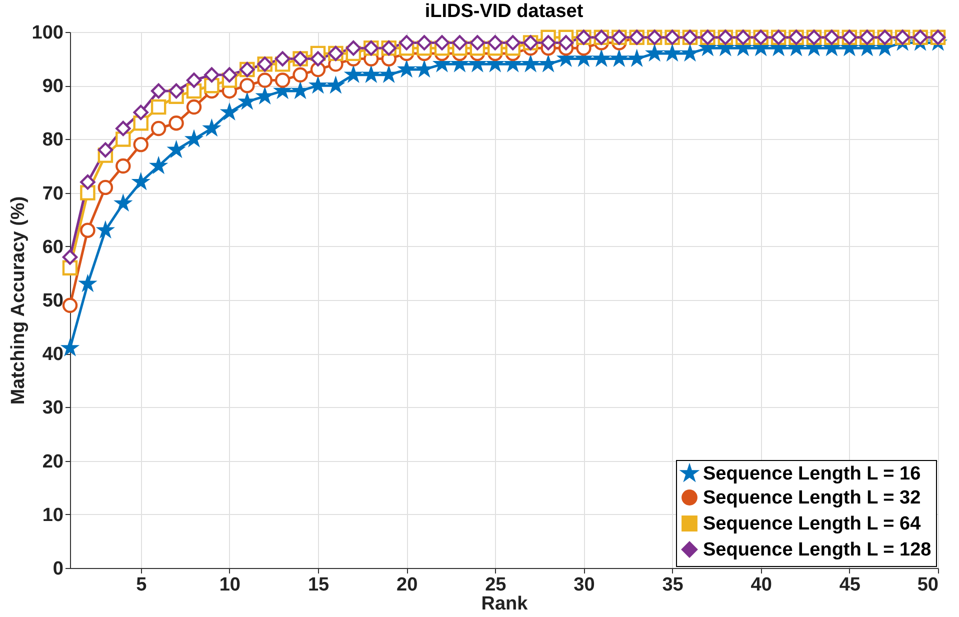 The image size is (959, 617). What do you see at coordinates (407, 585) in the screenshot?
I see `x-tick-label: 20` at bounding box center [407, 585].